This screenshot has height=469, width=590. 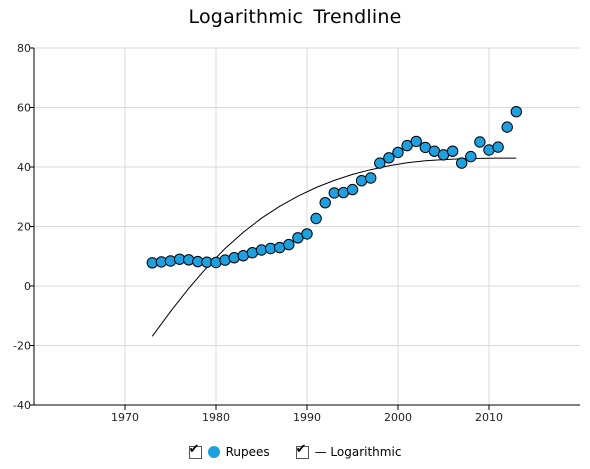 I want to click on y-tick-label: -40, so click(x=22, y=405).